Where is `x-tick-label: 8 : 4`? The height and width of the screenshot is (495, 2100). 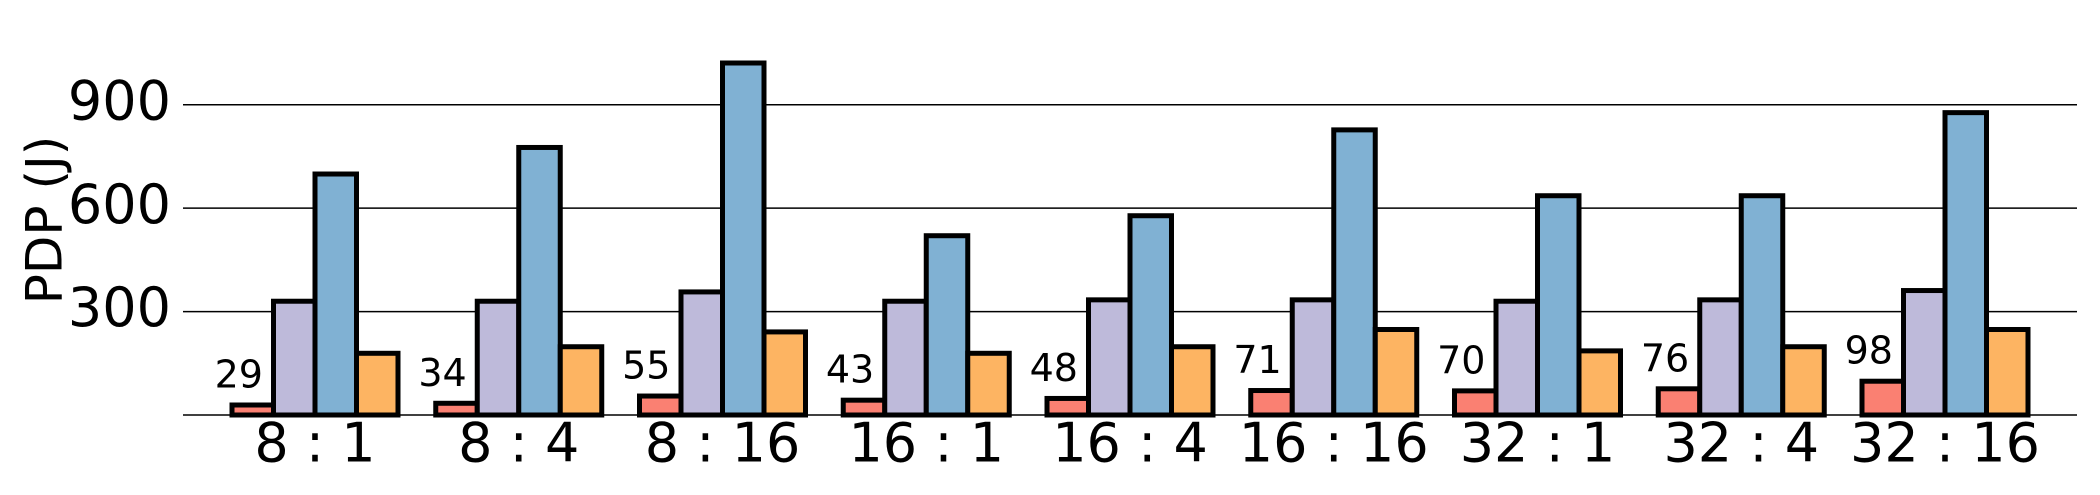 x-tick-label: 8 : 4 is located at coordinates (518, 443).